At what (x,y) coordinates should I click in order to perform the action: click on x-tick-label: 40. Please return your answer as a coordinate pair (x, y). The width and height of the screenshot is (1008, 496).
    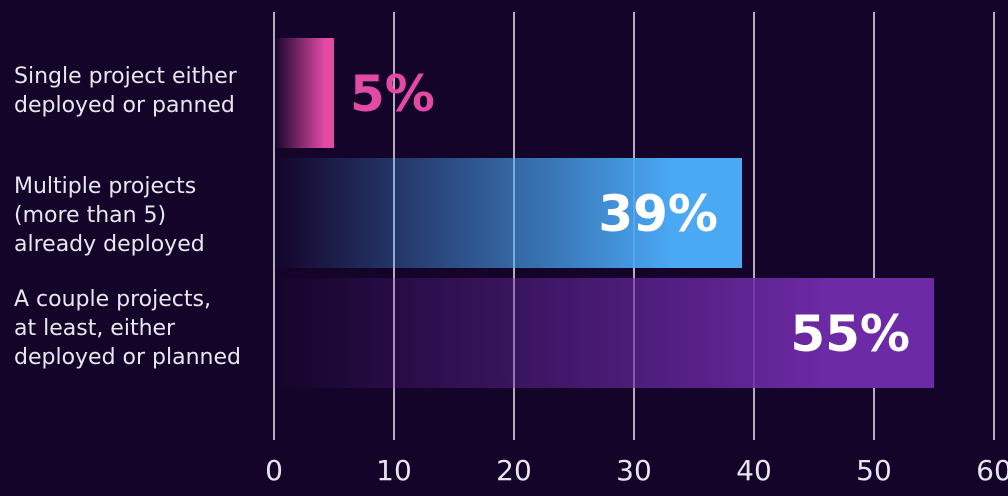
    Looking at the image, I should click on (754, 470).